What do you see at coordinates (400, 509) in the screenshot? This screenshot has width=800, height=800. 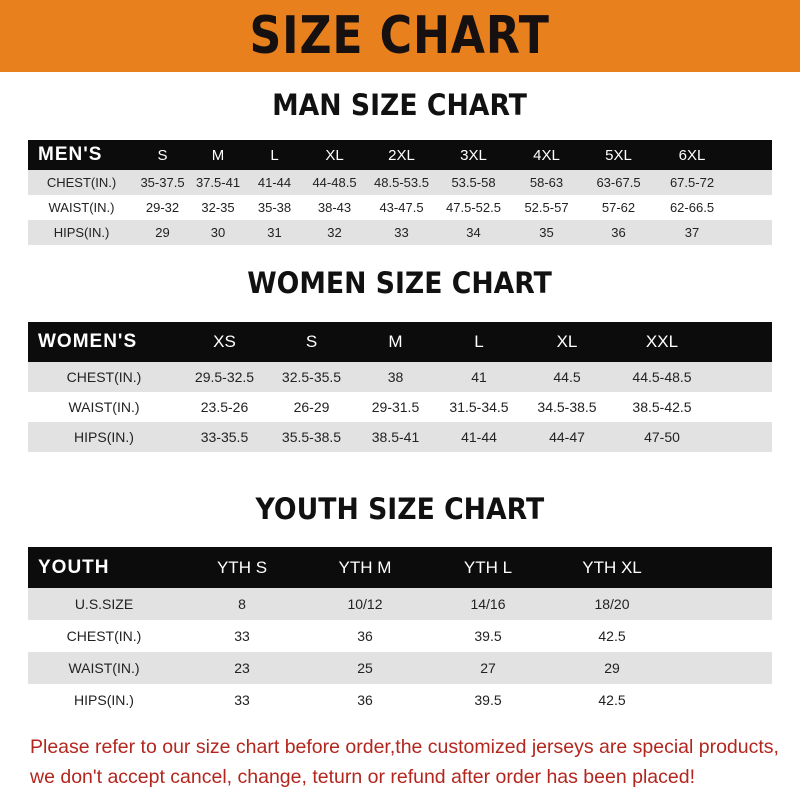 I see `youth-heading: YOUTH SIZE CHART` at bounding box center [400, 509].